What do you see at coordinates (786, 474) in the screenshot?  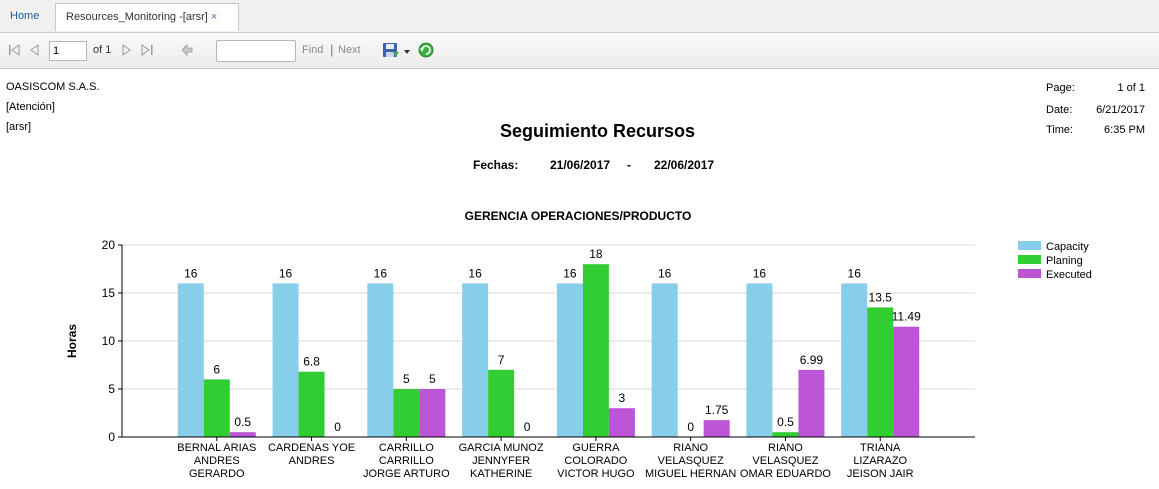 I see `x-tick-label: OMAR EDUARDO` at bounding box center [786, 474].